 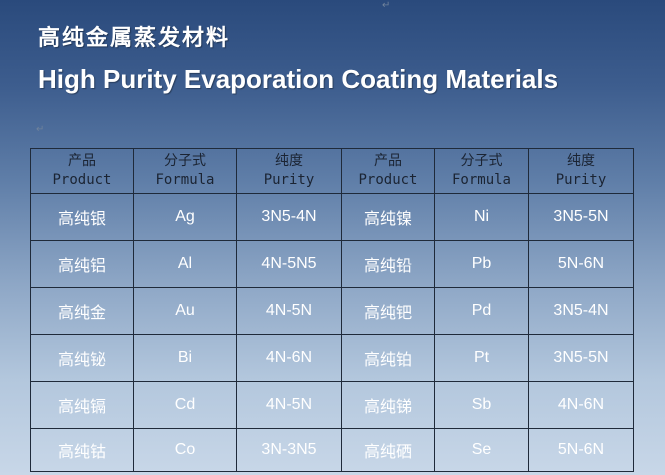 What do you see at coordinates (388, 311) in the screenshot?
I see `table-cell: 高纯钯` at bounding box center [388, 311].